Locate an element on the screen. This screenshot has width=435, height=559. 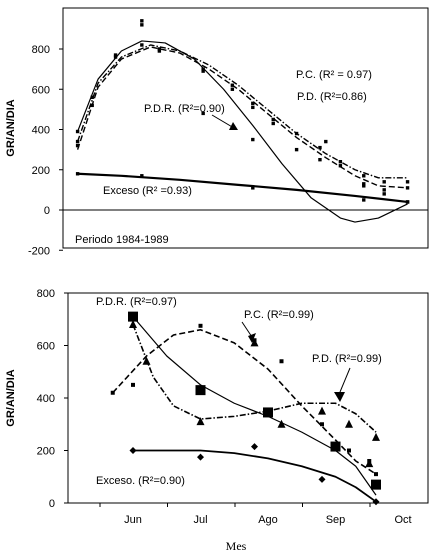
top-label-pdr: P.D.R. (R²=0.90) is located at coordinates (184, 109).